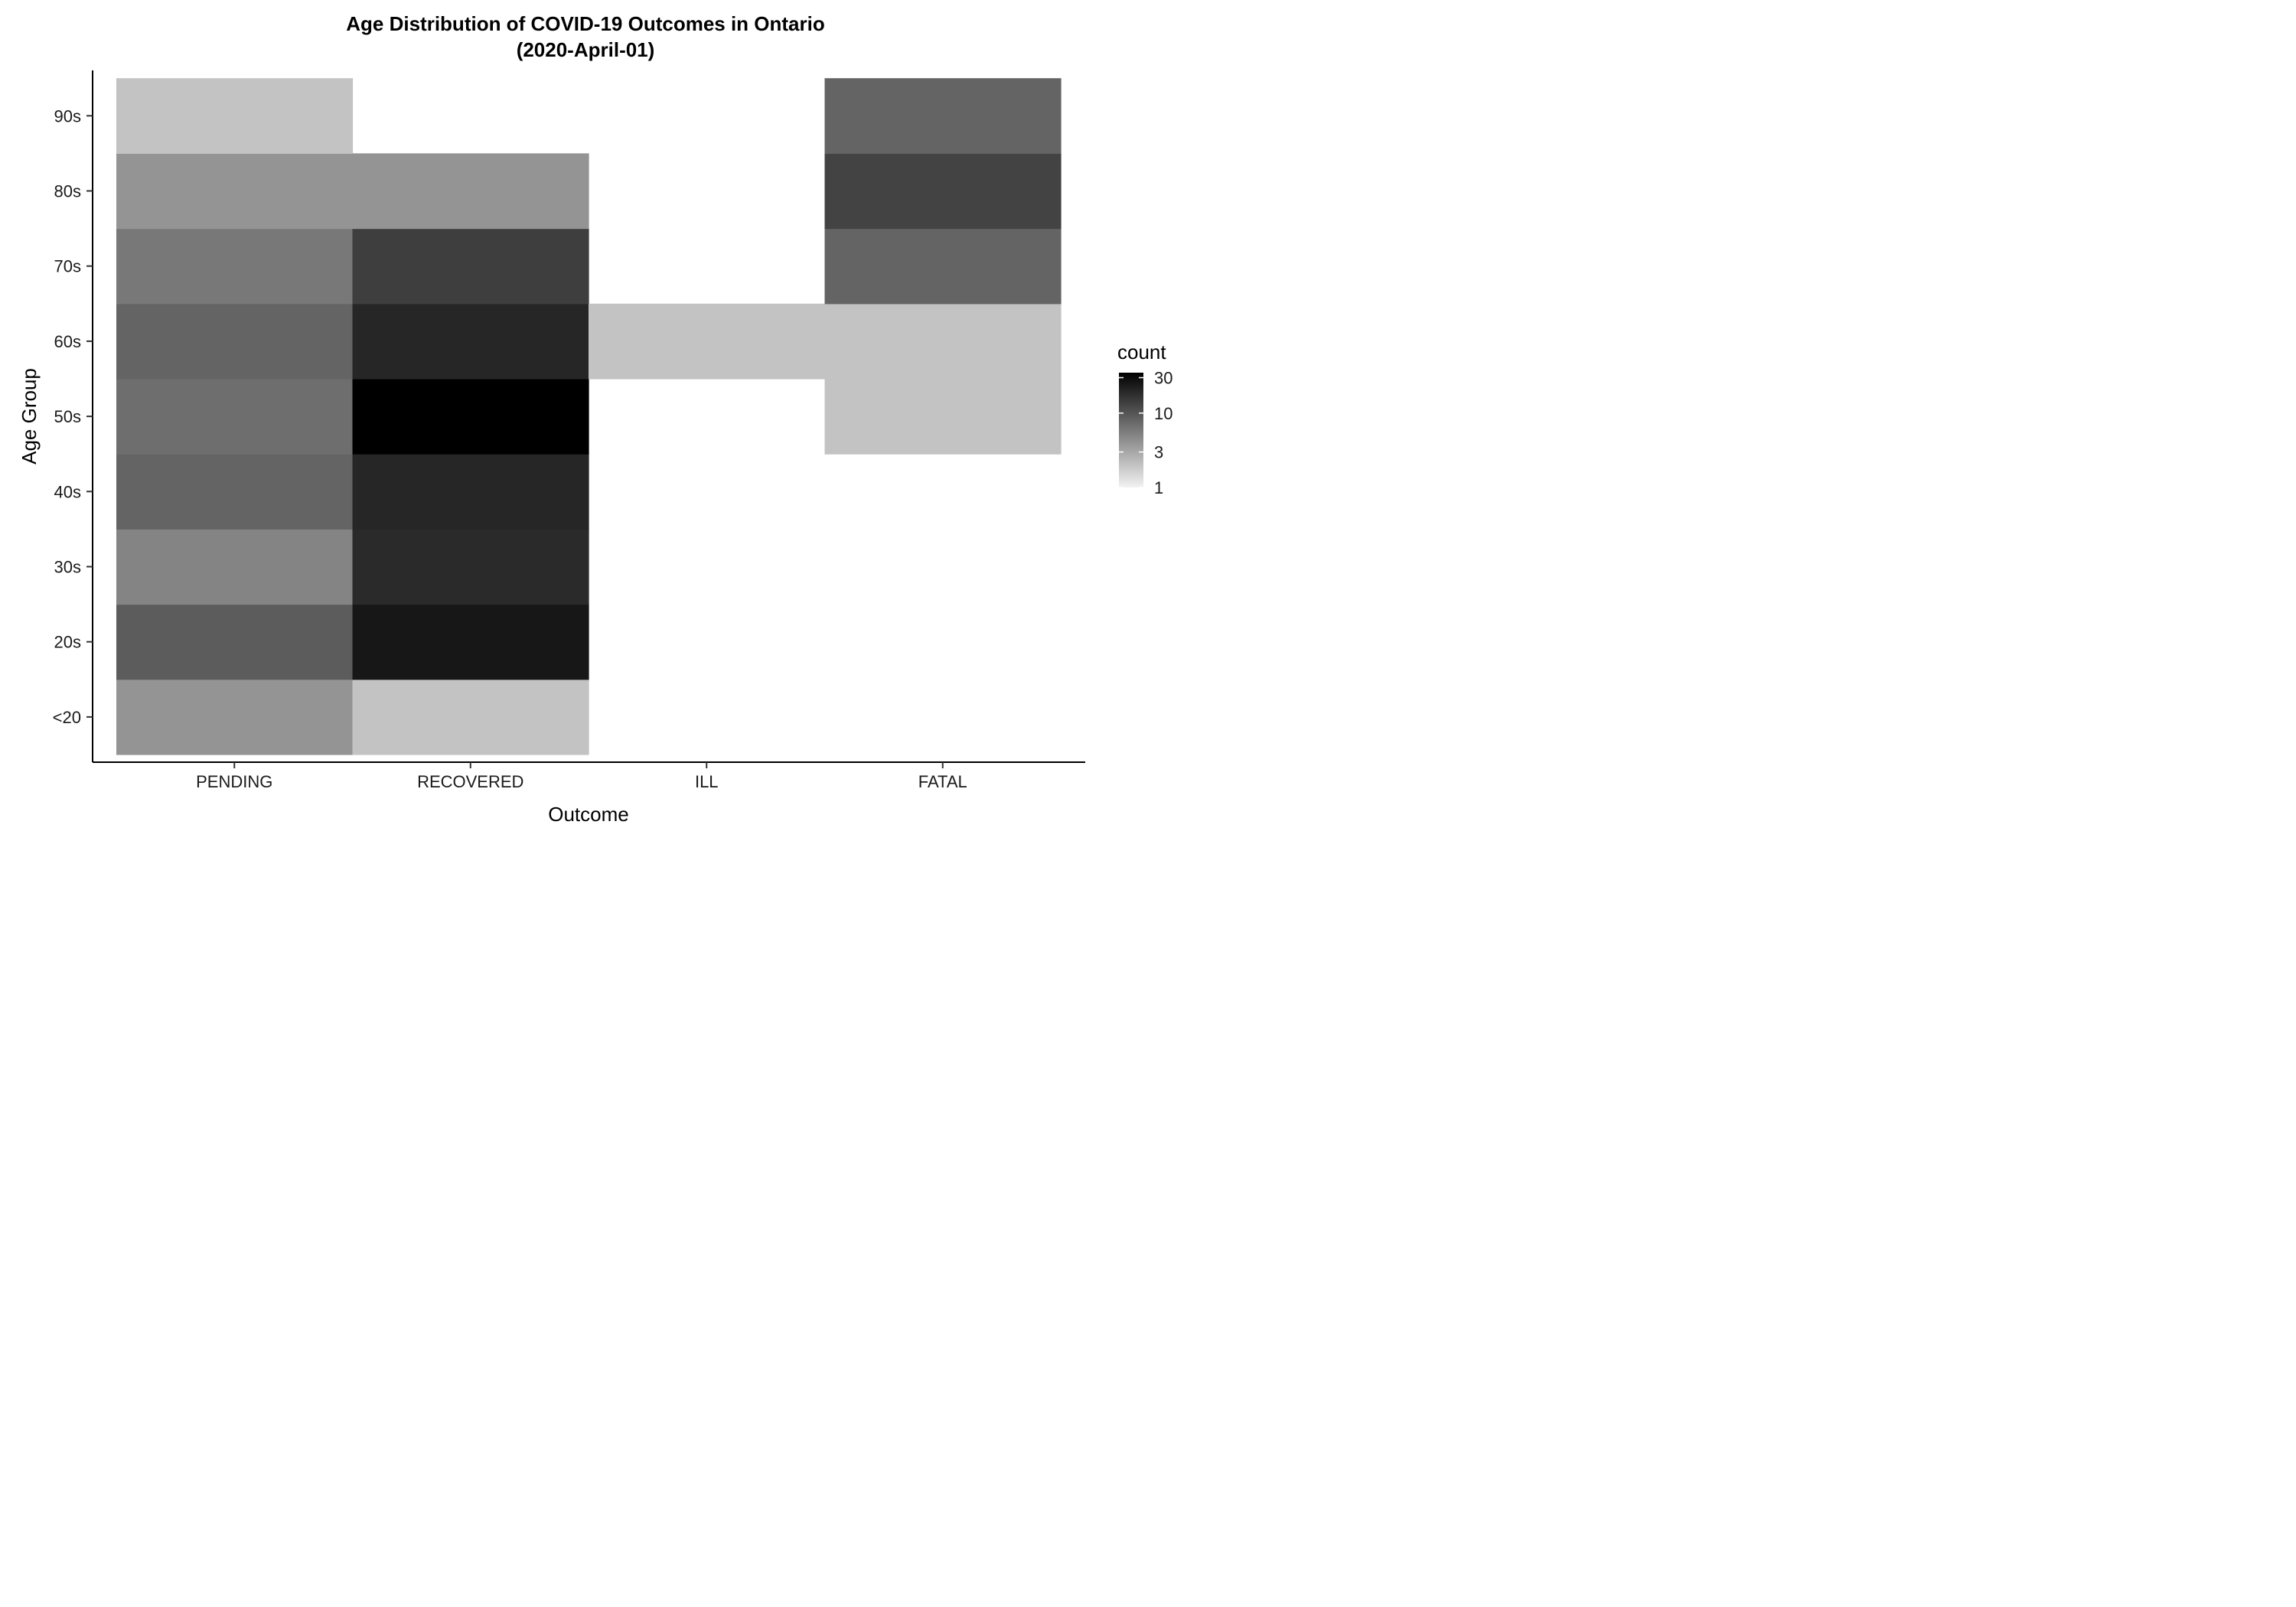 The image size is (2296, 1607). Describe the element at coordinates (67, 416) in the screenshot. I see `y-tick-label: 50s` at that location.